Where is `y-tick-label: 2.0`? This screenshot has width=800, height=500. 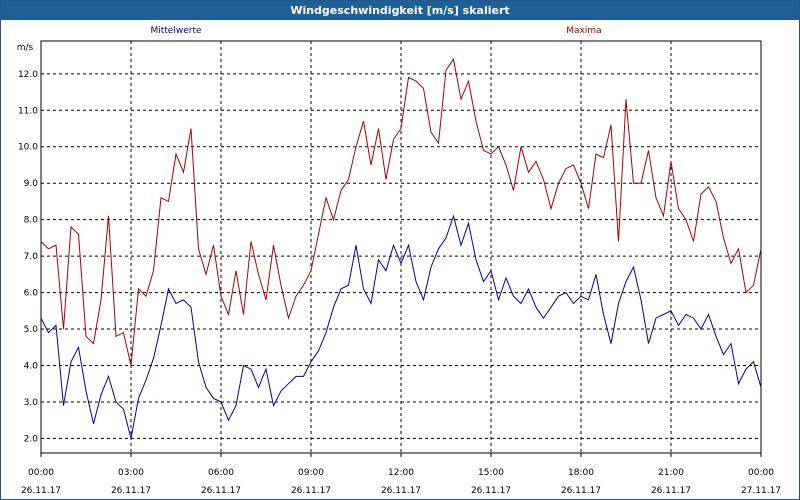 y-tick-label: 2.0 is located at coordinates (31, 439).